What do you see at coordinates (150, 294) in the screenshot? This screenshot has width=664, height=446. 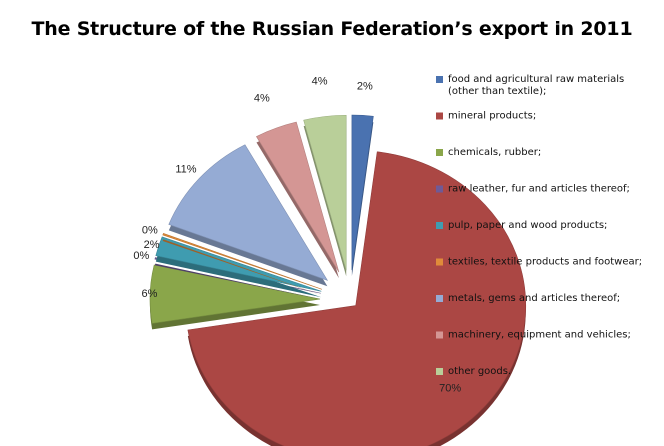 I see `slice-value-label: 6%` at bounding box center [150, 294].